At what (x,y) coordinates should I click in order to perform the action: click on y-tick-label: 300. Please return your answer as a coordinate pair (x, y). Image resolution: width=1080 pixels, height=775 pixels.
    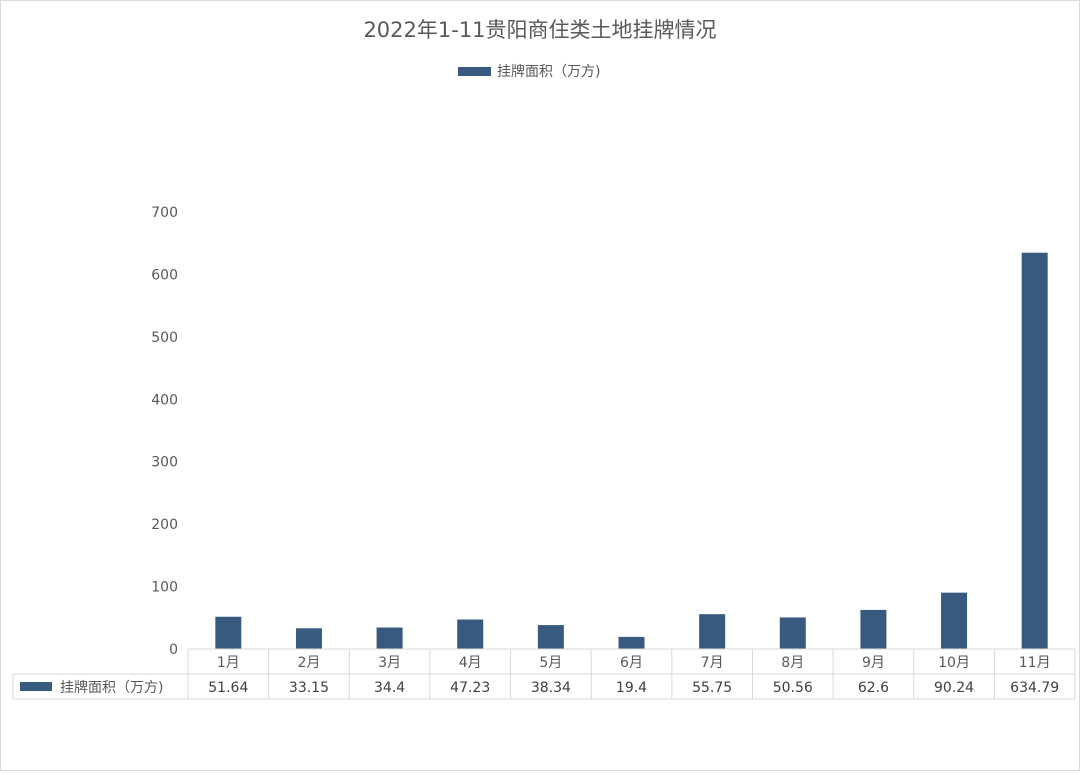
    Looking at the image, I should click on (164, 463).